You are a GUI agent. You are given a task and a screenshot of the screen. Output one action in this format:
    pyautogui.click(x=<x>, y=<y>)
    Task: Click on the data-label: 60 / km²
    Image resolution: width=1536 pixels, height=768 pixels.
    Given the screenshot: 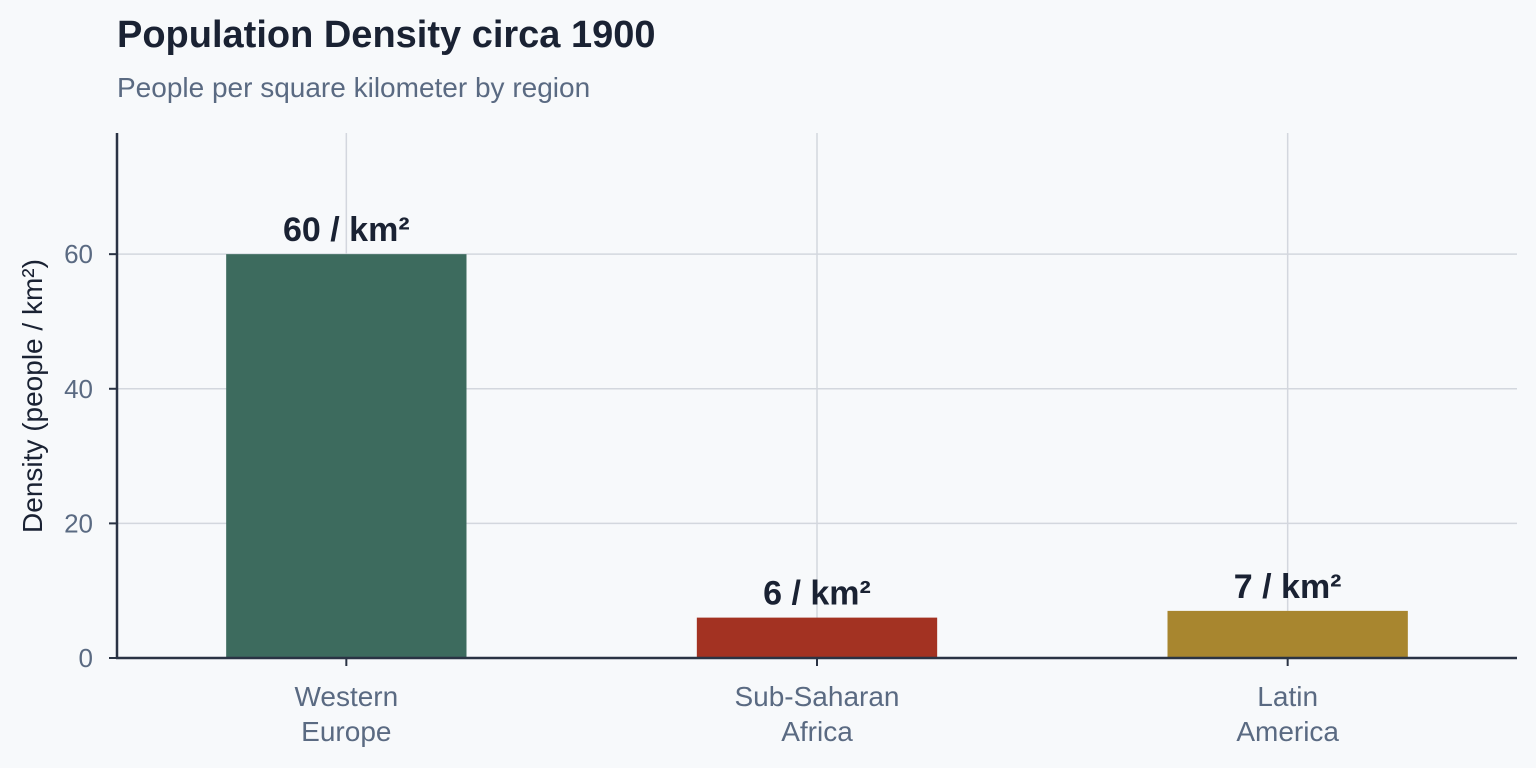 What is the action you would take?
    pyautogui.click(x=346, y=230)
    